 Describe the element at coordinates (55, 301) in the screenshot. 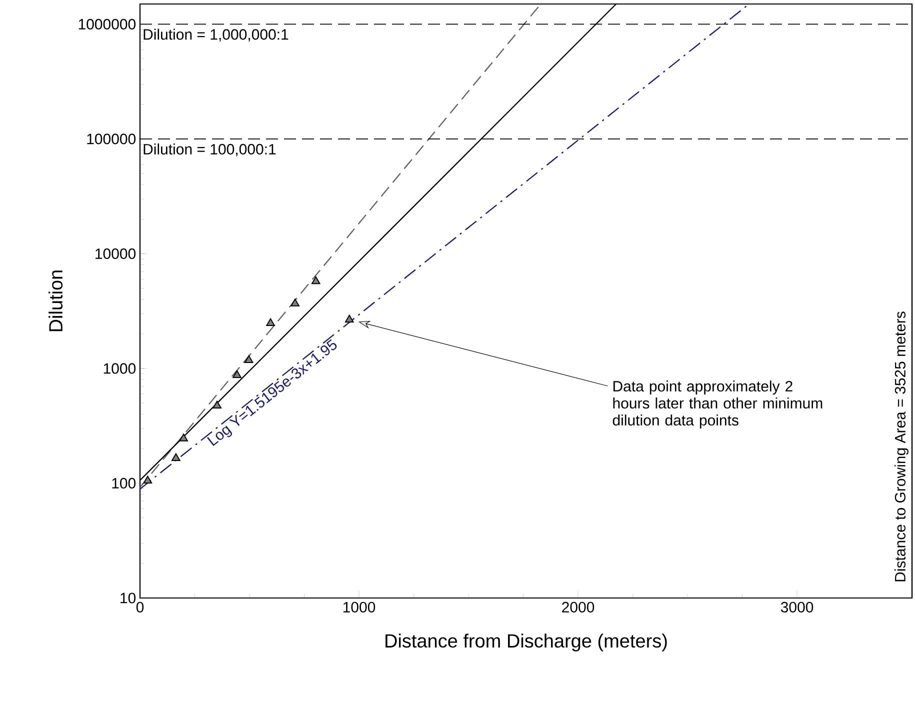

I see `y-axis-title: Dilution` at that location.